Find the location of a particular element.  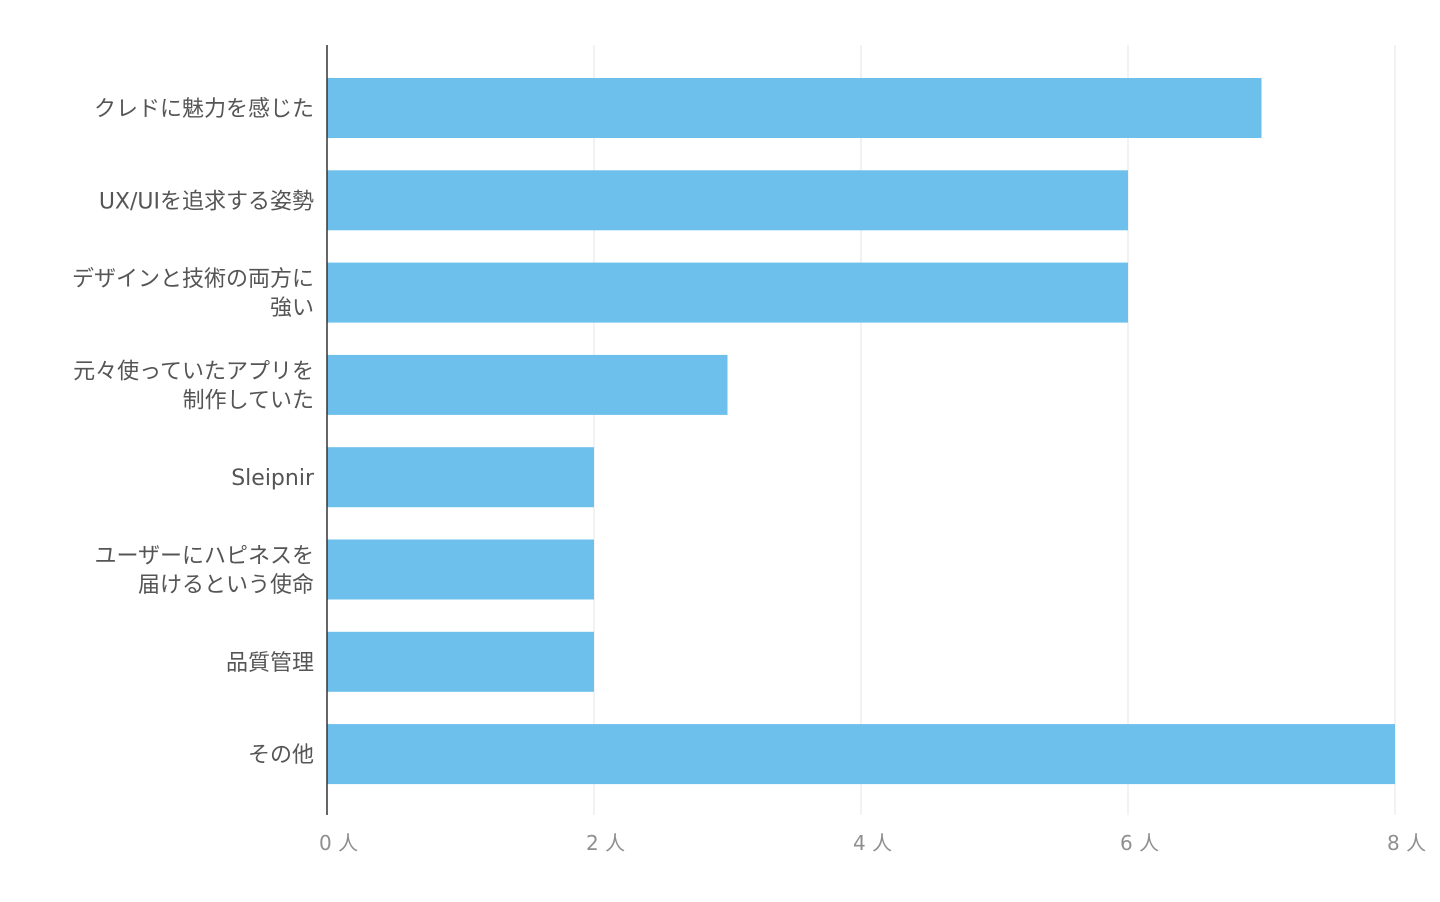

category-label-4: Sleipnir is located at coordinates (273, 478).